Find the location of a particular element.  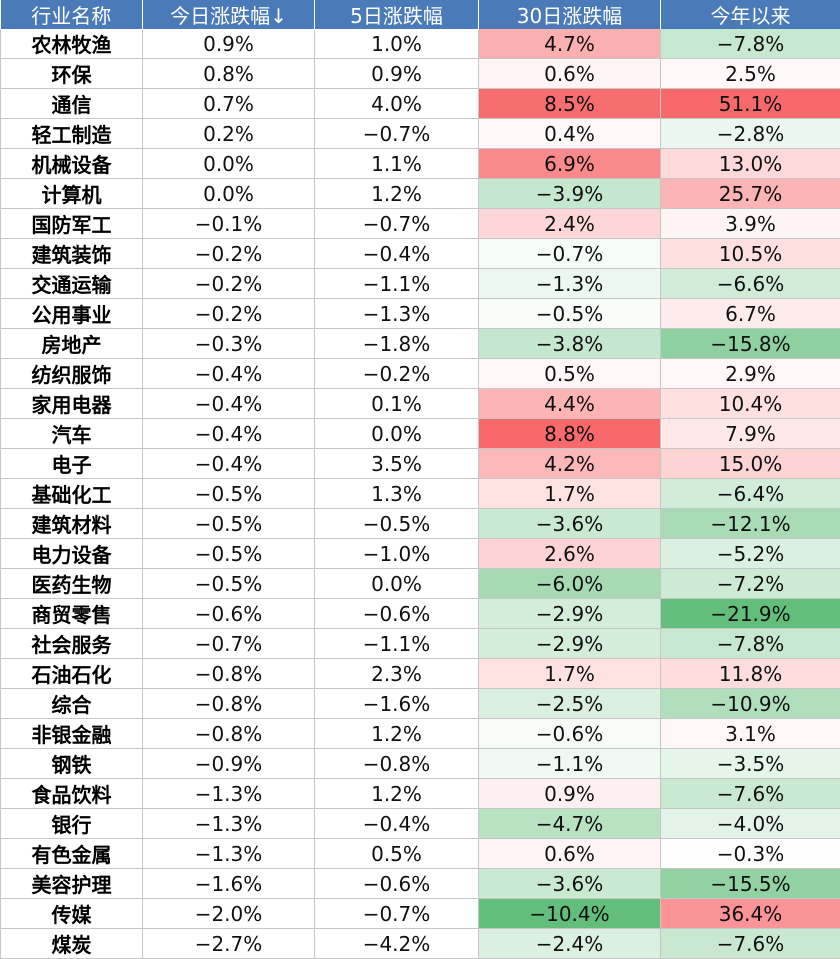

ytd-change-cell: 36.4% is located at coordinates (750, 914).